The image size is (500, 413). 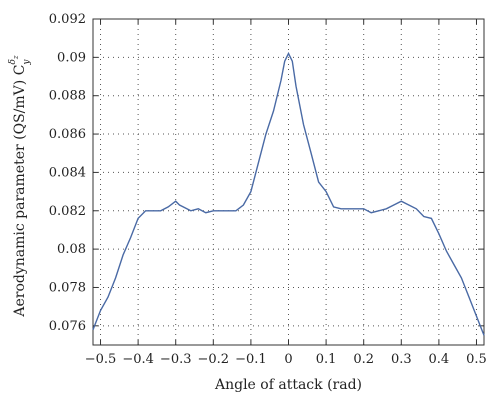 What do you see at coordinates (101, 359) in the screenshot?
I see `x-tick-label: −0.5` at bounding box center [101, 359].